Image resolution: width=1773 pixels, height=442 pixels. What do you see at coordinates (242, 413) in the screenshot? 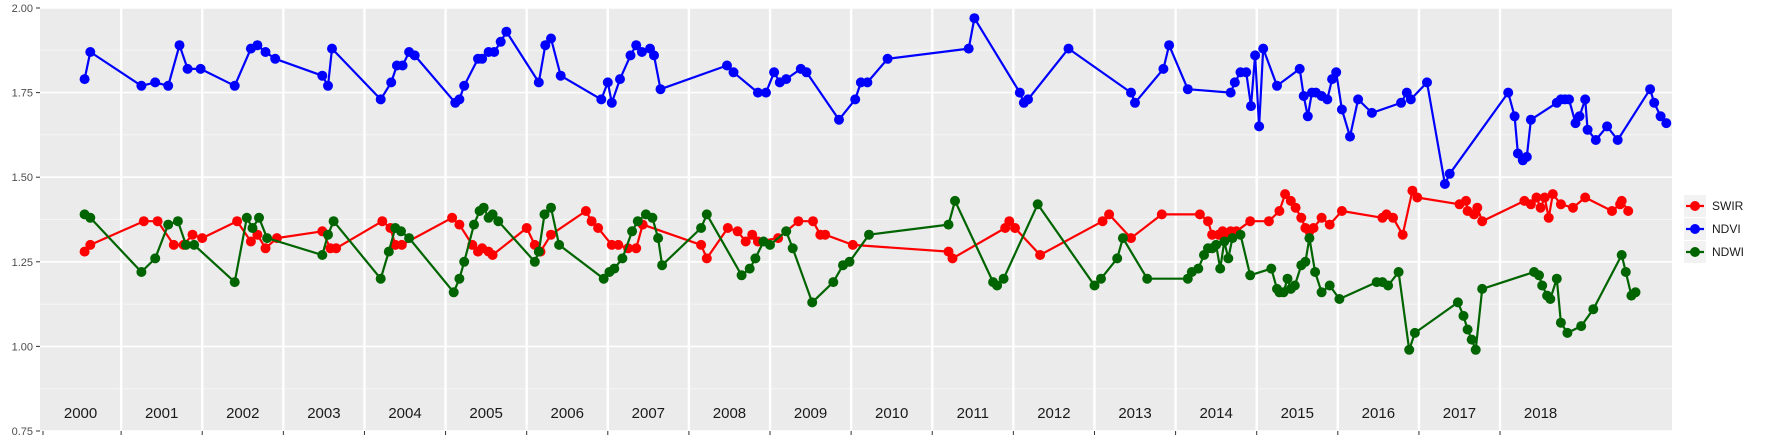
I see `year-label: 2002` at bounding box center [242, 413].